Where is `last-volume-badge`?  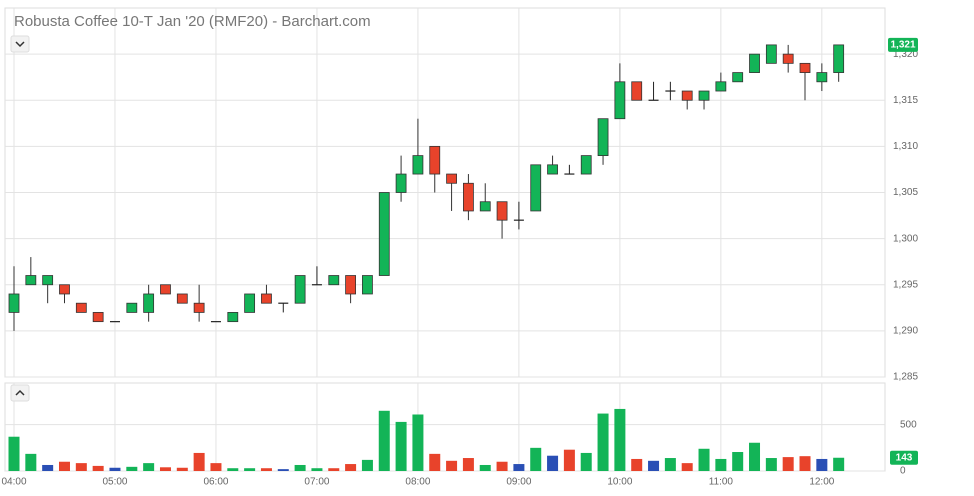 last-volume-badge is located at coordinates (904, 457).